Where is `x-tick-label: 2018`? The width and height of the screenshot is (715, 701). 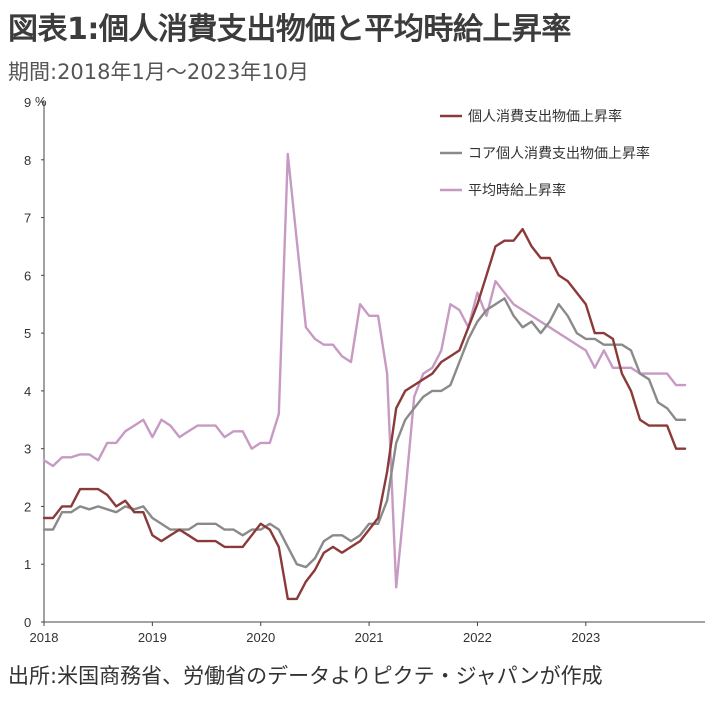 x-tick-label: 2018 is located at coordinates (44, 637).